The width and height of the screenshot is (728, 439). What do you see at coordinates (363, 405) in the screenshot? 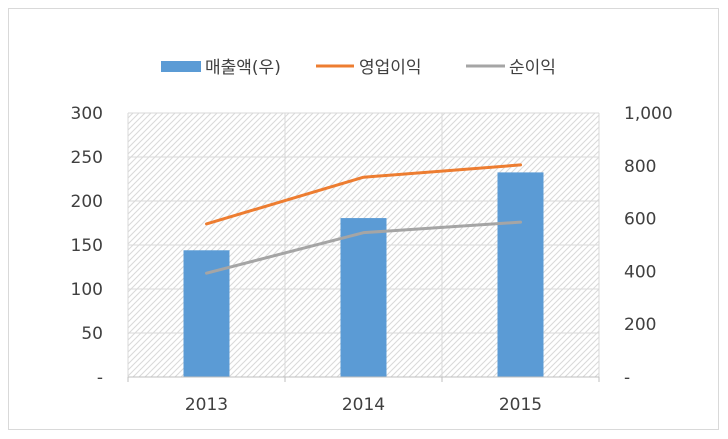
I see `x-tick-label: 2014` at bounding box center [363, 405].